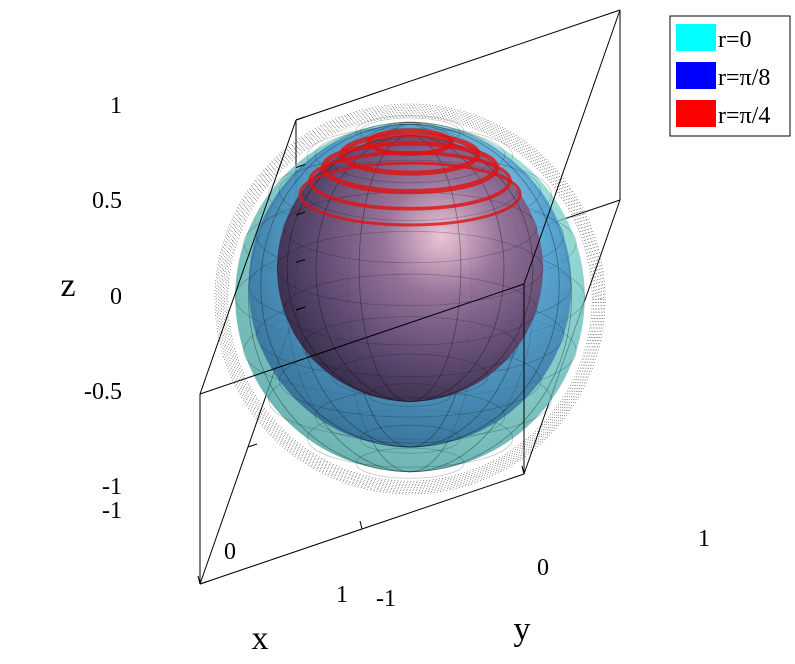 This screenshot has width=795, height=664. I want to click on x-axis-label: x, so click(260, 638).